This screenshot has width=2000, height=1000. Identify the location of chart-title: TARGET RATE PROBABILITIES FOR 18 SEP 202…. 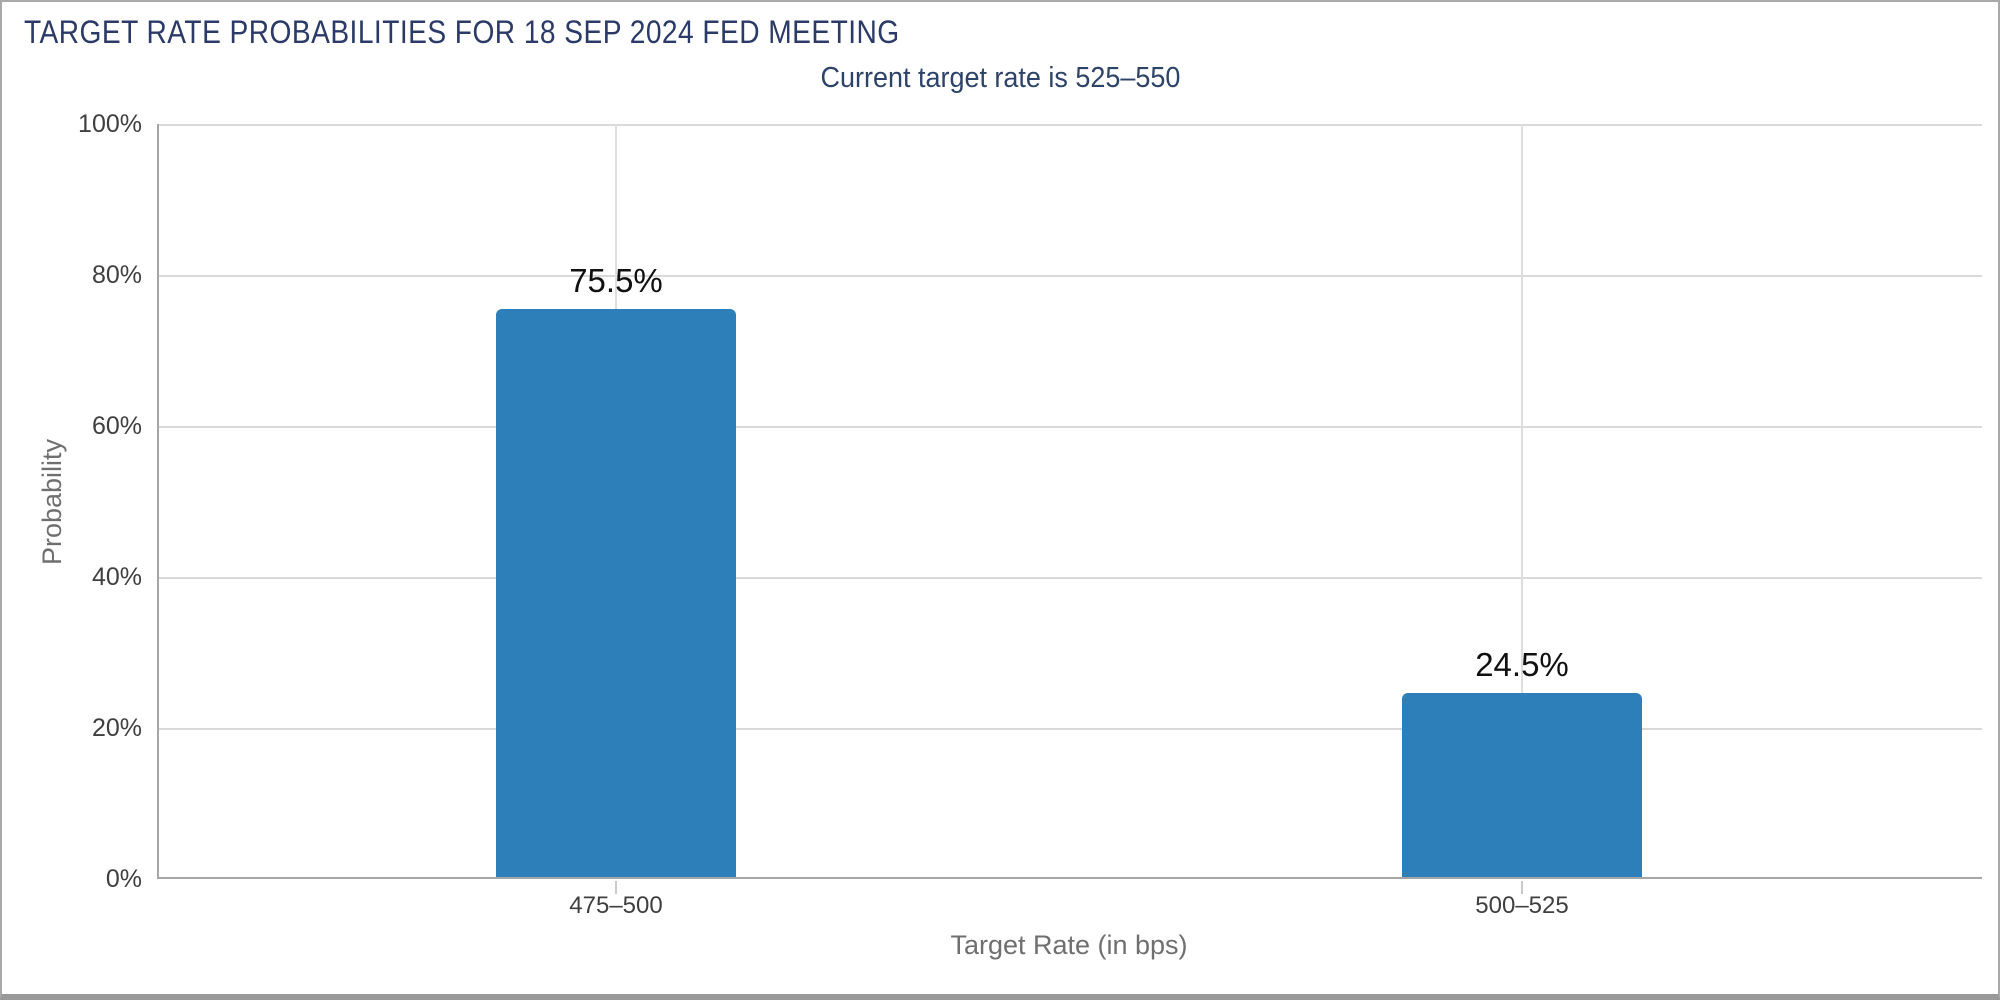
(462, 32).